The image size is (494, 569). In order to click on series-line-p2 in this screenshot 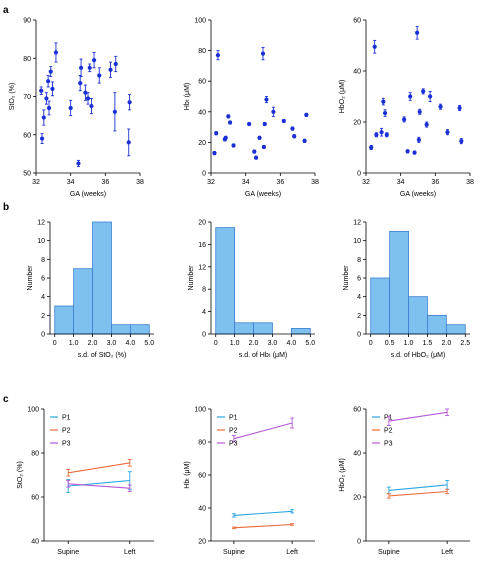, I will do `click(99, 468)`.